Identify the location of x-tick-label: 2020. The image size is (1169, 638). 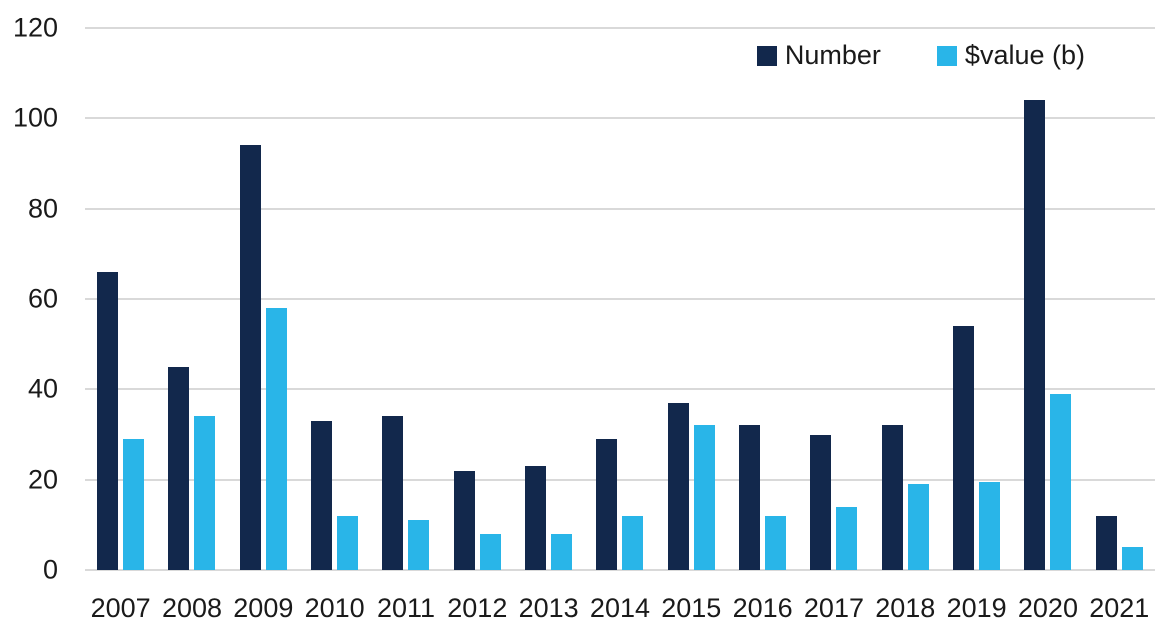
(1047, 608).